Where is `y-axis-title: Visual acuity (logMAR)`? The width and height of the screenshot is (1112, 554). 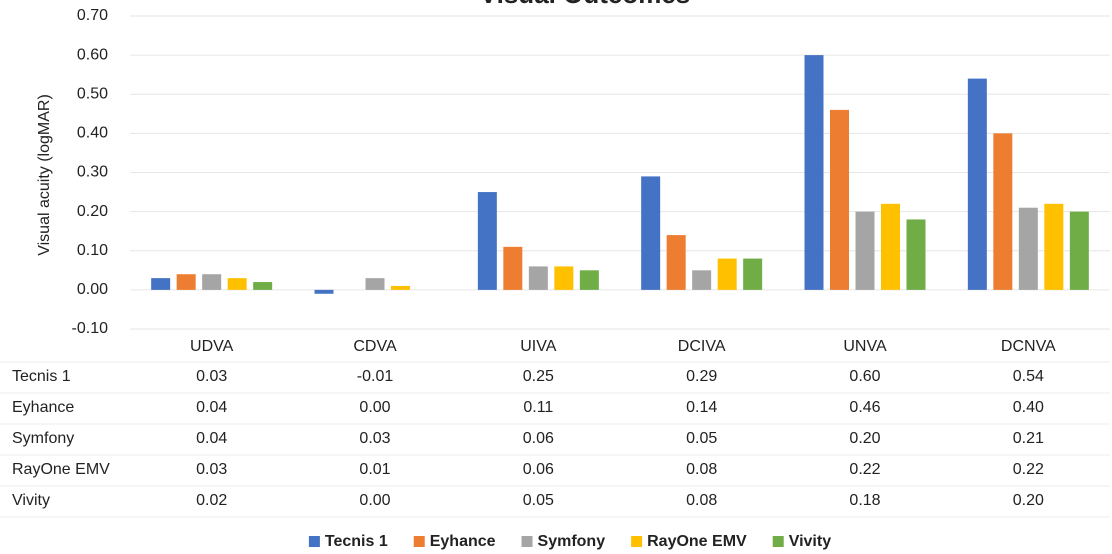
y-axis-title: Visual acuity (logMAR) is located at coordinates (44, 175).